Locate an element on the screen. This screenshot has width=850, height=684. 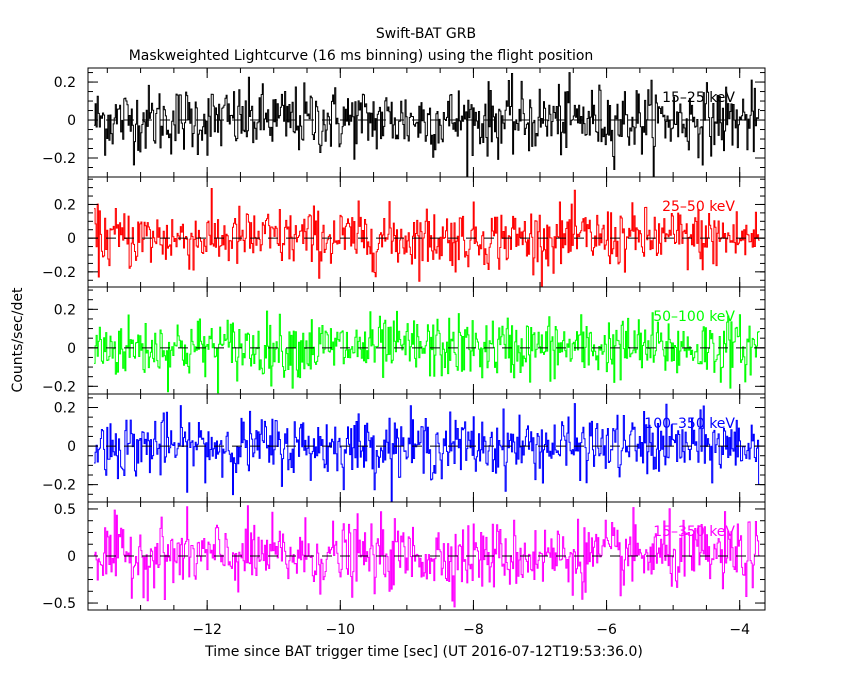
series-label: 15–25 keV is located at coordinates (698, 98).